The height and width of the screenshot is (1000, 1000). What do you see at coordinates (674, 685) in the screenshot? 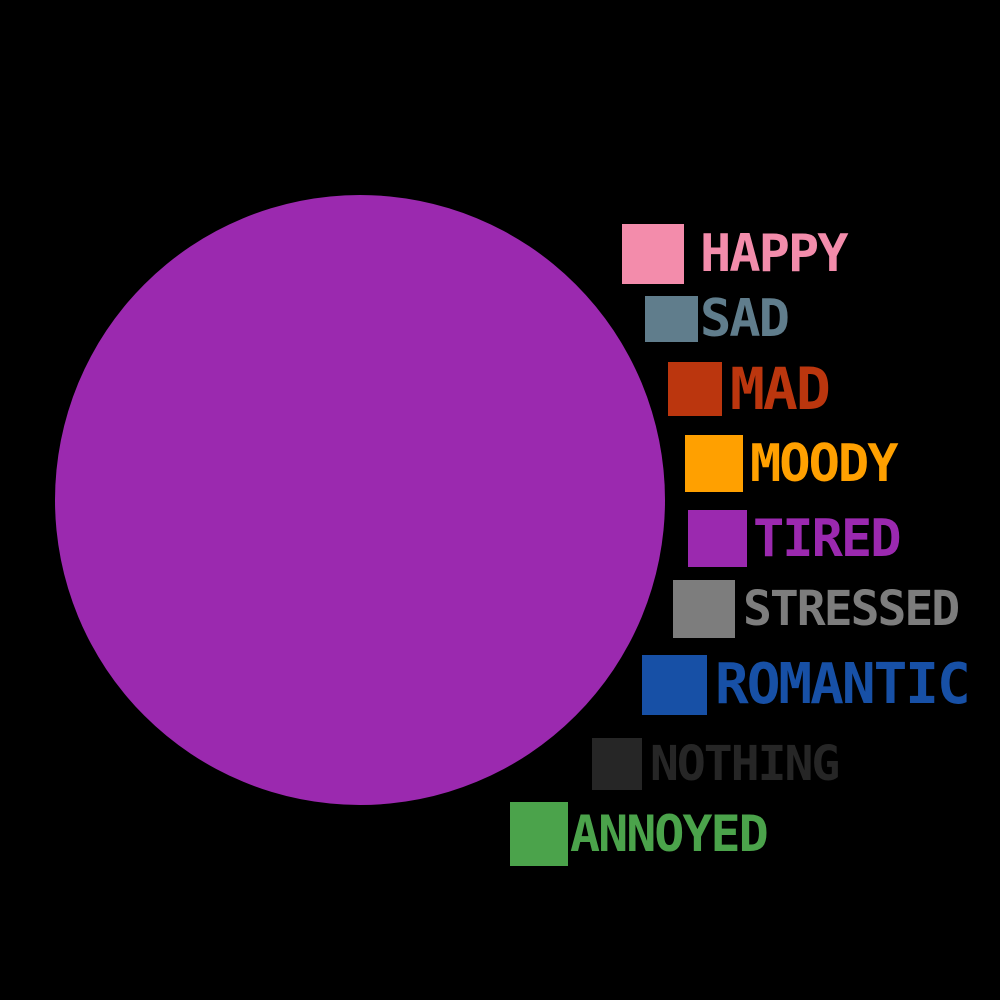
I see `legend-swatch-romantic` at bounding box center [674, 685].